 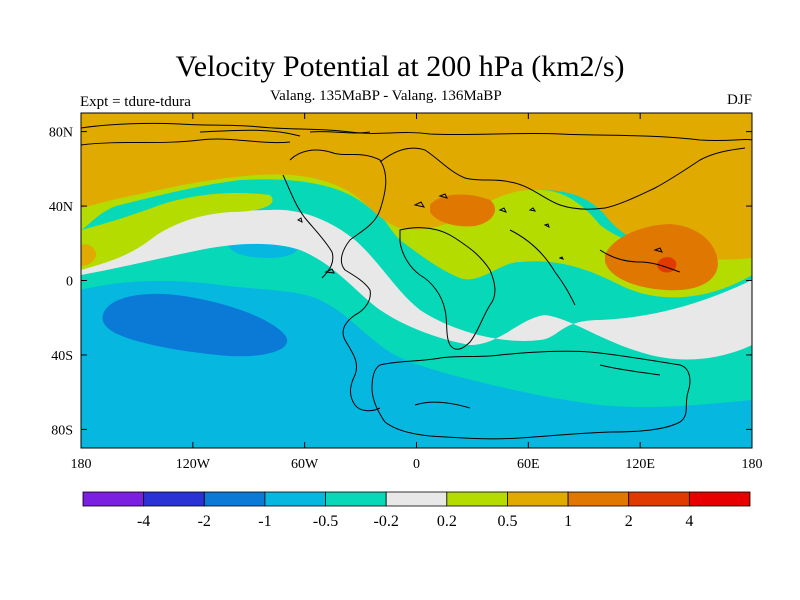 What do you see at coordinates (69, 282) in the screenshot?
I see `y-tick-label: 0` at bounding box center [69, 282].